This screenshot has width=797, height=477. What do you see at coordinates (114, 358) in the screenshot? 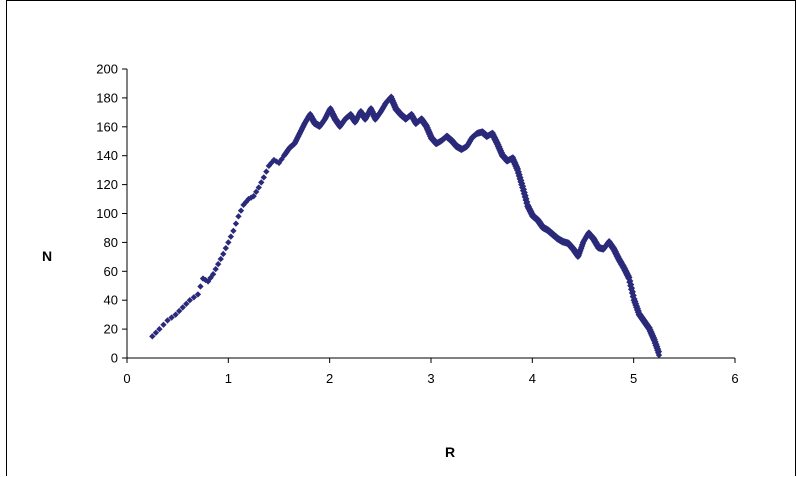
I see `y-tick-label: 0` at bounding box center [114, 358].